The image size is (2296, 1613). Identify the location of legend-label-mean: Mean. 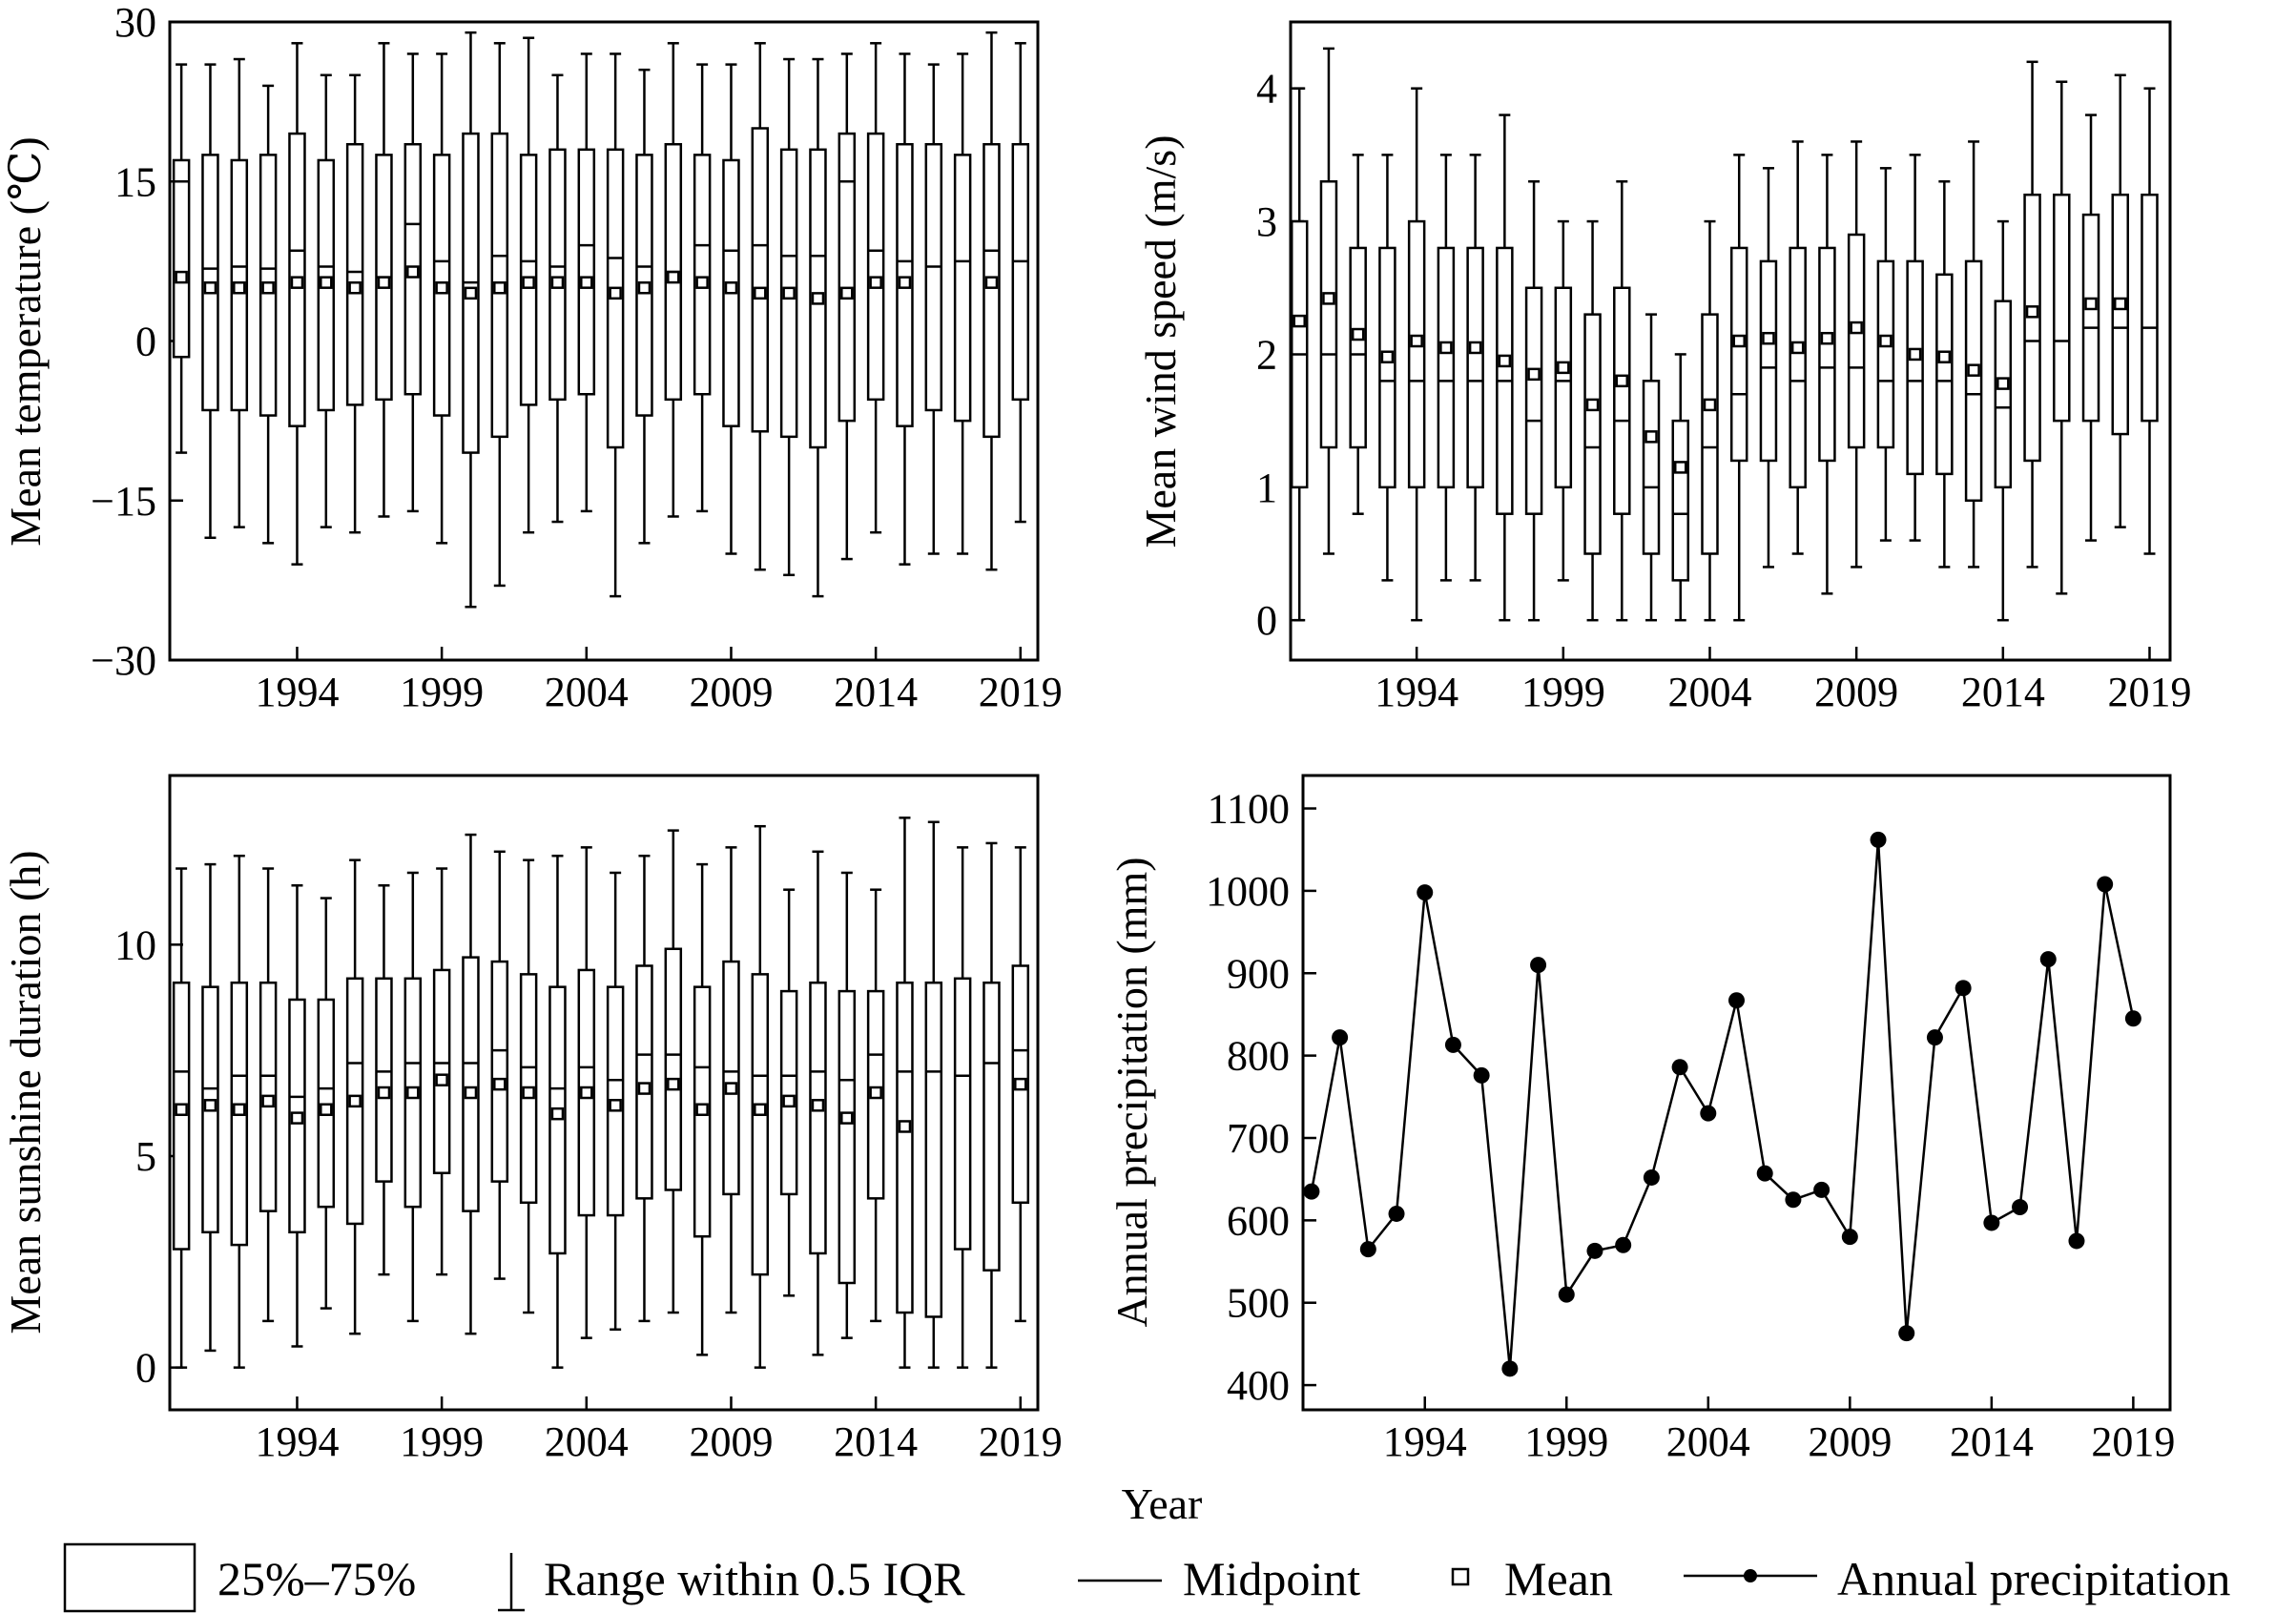
(1558, 1578).